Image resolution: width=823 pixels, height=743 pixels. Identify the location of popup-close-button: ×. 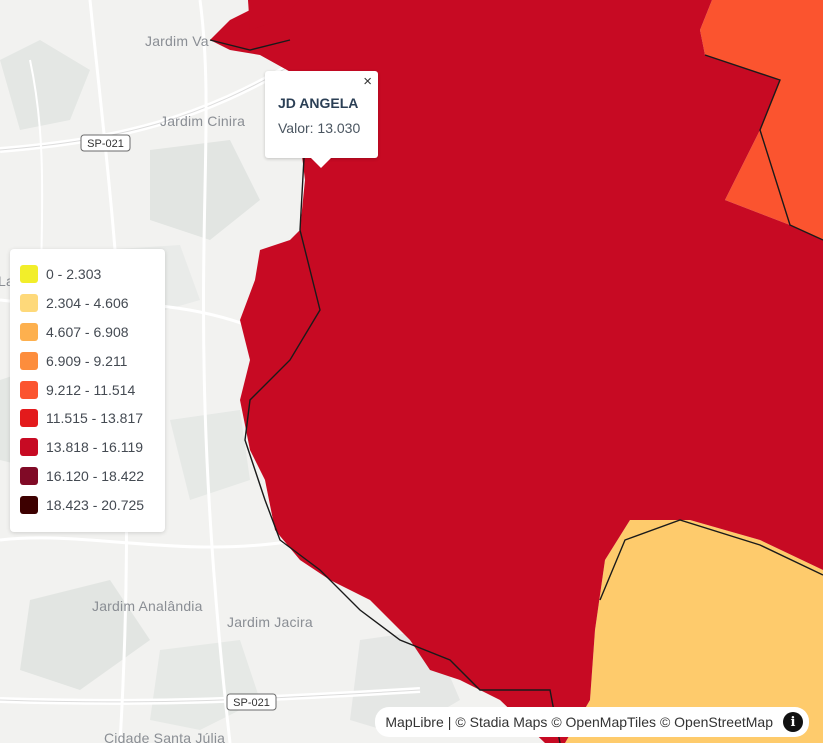
(367, 81).